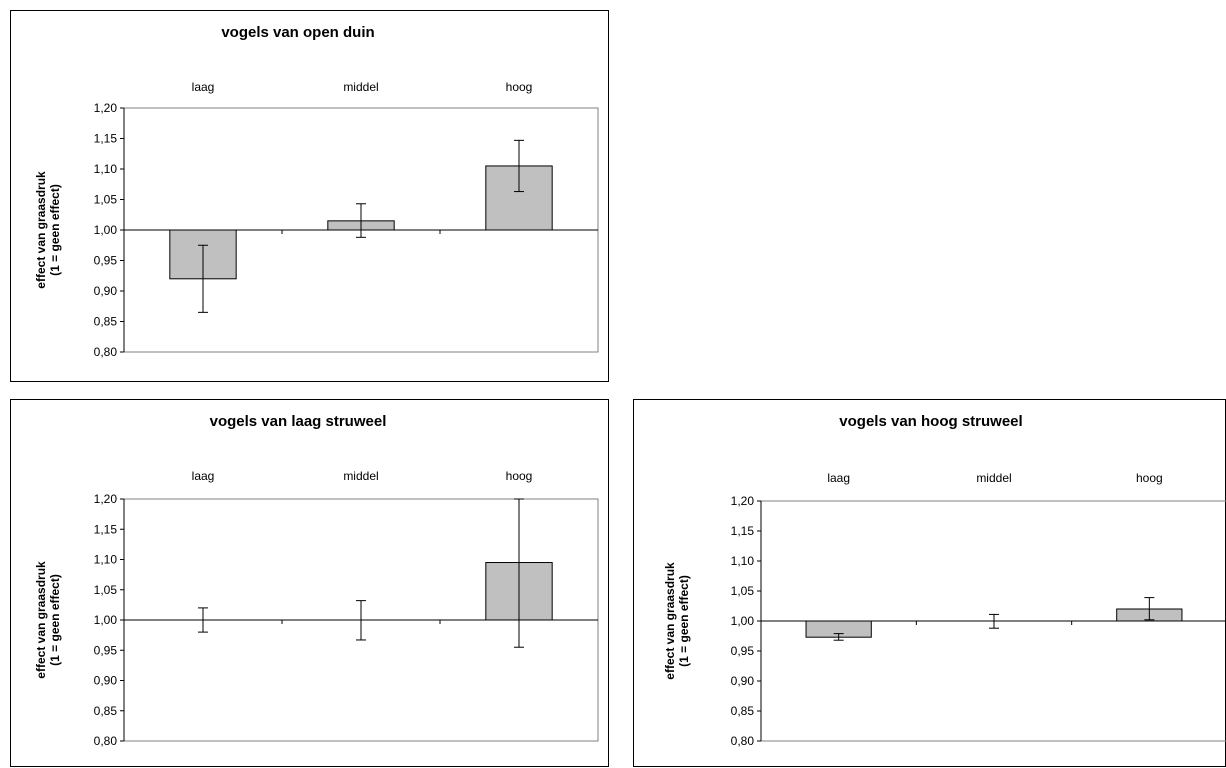 Image resolution: width=1226 pixels, height=768 pixels. Describe the element at coordinates (930, 421) in the screenshot. I see `chart-title: vogels van hoog struweel` at that location.